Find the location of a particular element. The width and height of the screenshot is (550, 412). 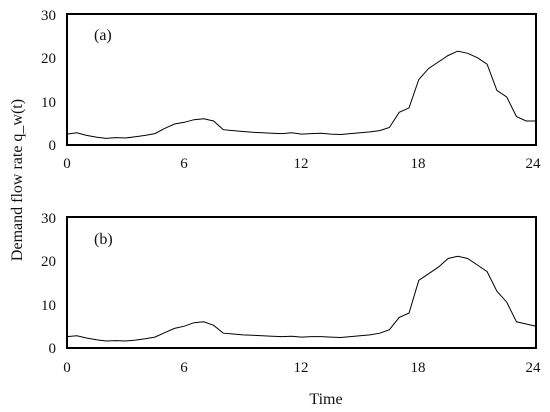

panel-label-b: (b) is located at coordinates (103, 239).